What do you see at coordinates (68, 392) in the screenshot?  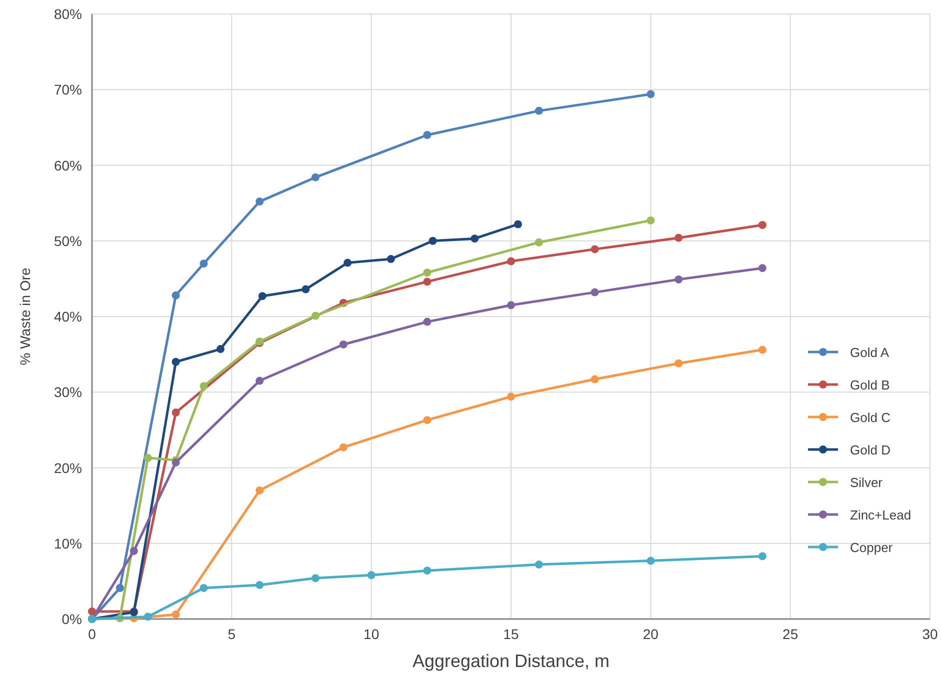 I see `y-tick-label: 30%` at bounding box center [68, 392].